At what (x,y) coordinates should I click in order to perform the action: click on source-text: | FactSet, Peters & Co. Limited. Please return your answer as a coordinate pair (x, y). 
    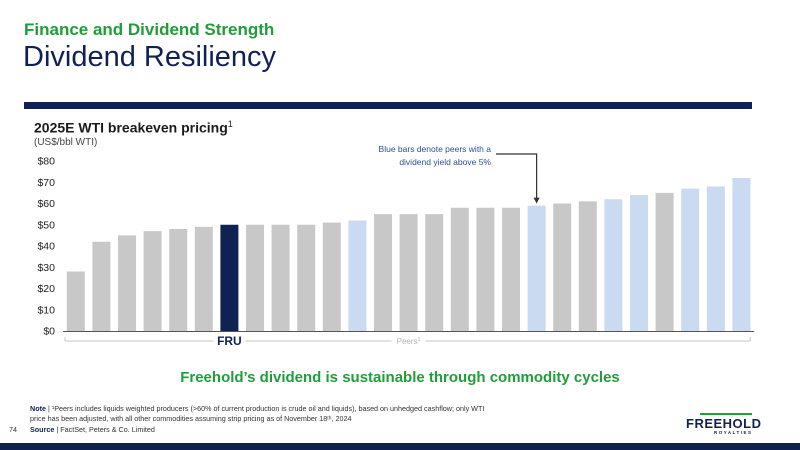
    Looking at the image, I should click on (104, 429).